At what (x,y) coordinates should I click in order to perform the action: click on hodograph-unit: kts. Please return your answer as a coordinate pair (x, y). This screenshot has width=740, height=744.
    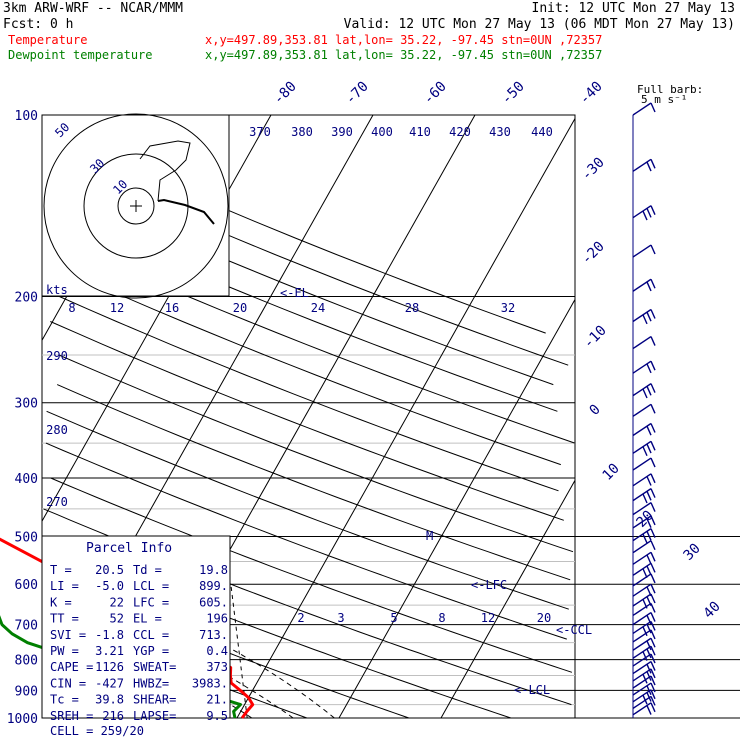
    Looking at the image, I should click on (57, 290).